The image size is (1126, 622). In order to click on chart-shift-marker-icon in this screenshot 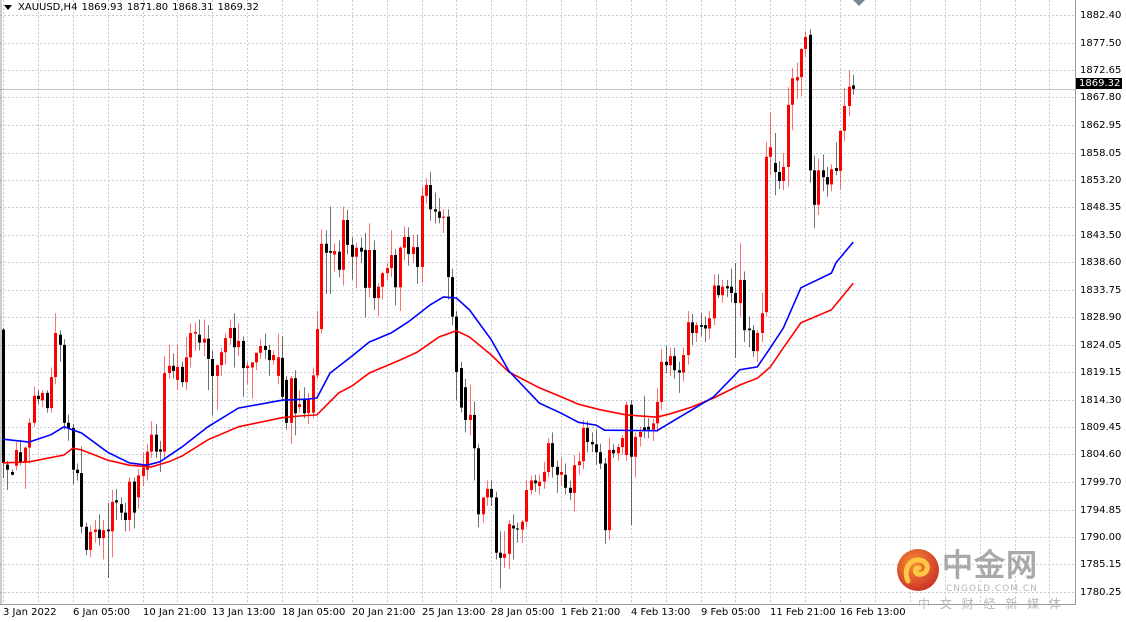, I will do `click(859, 3)`.